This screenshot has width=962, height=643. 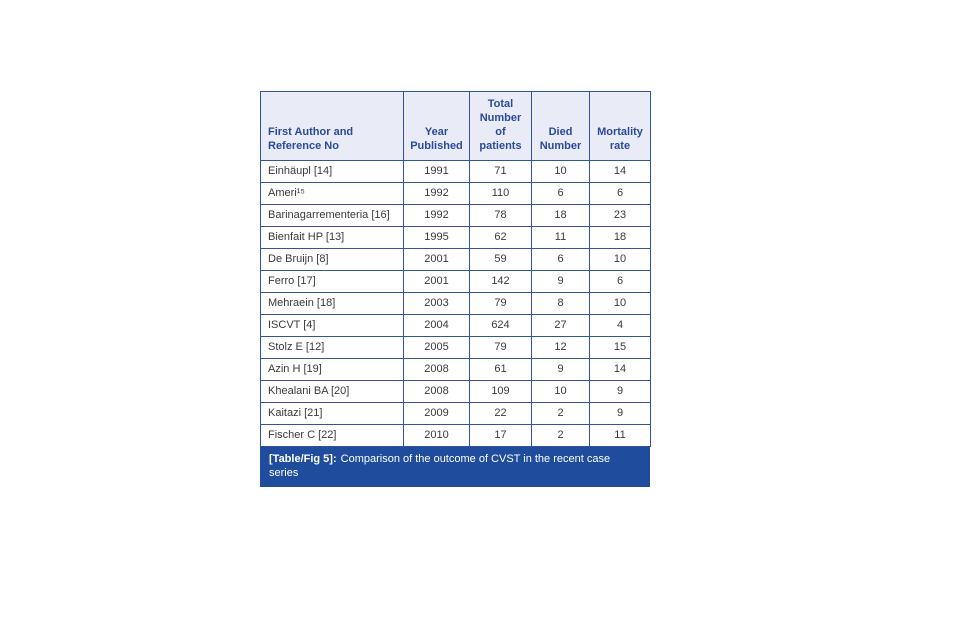 I want to click on cell-author: Ameri¹⁵, so click(x=332, y=193).